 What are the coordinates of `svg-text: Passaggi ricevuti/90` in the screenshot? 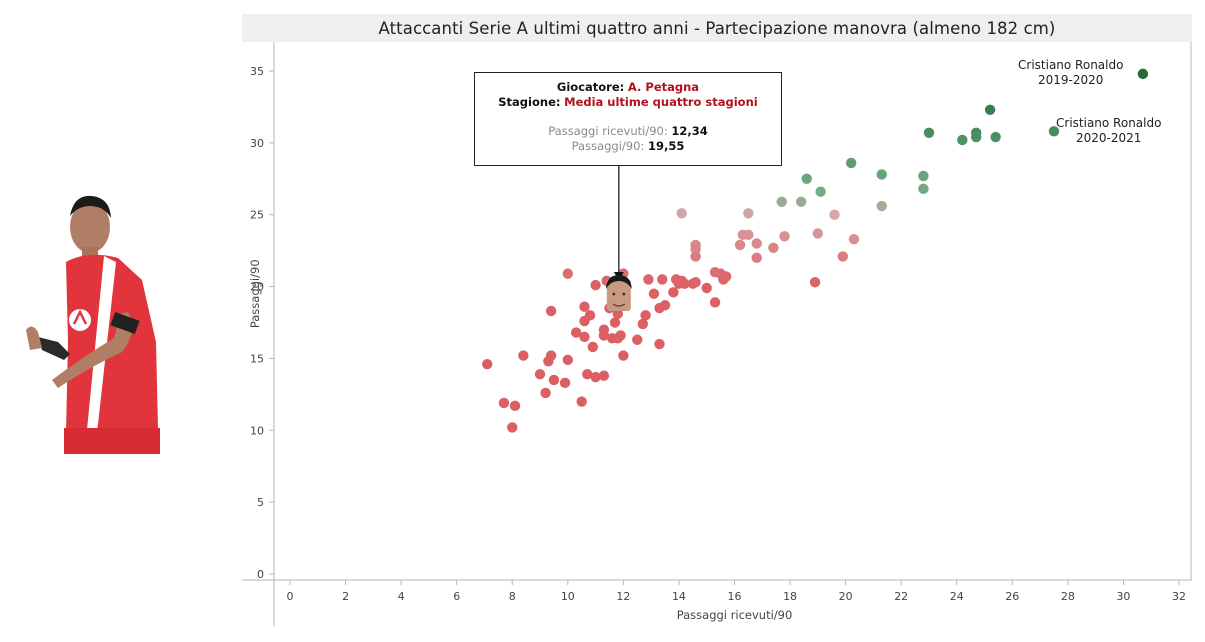 It's located at (735, 615).